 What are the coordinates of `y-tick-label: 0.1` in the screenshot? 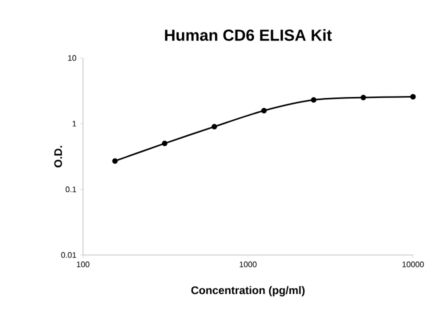 It's located at (71, 189).